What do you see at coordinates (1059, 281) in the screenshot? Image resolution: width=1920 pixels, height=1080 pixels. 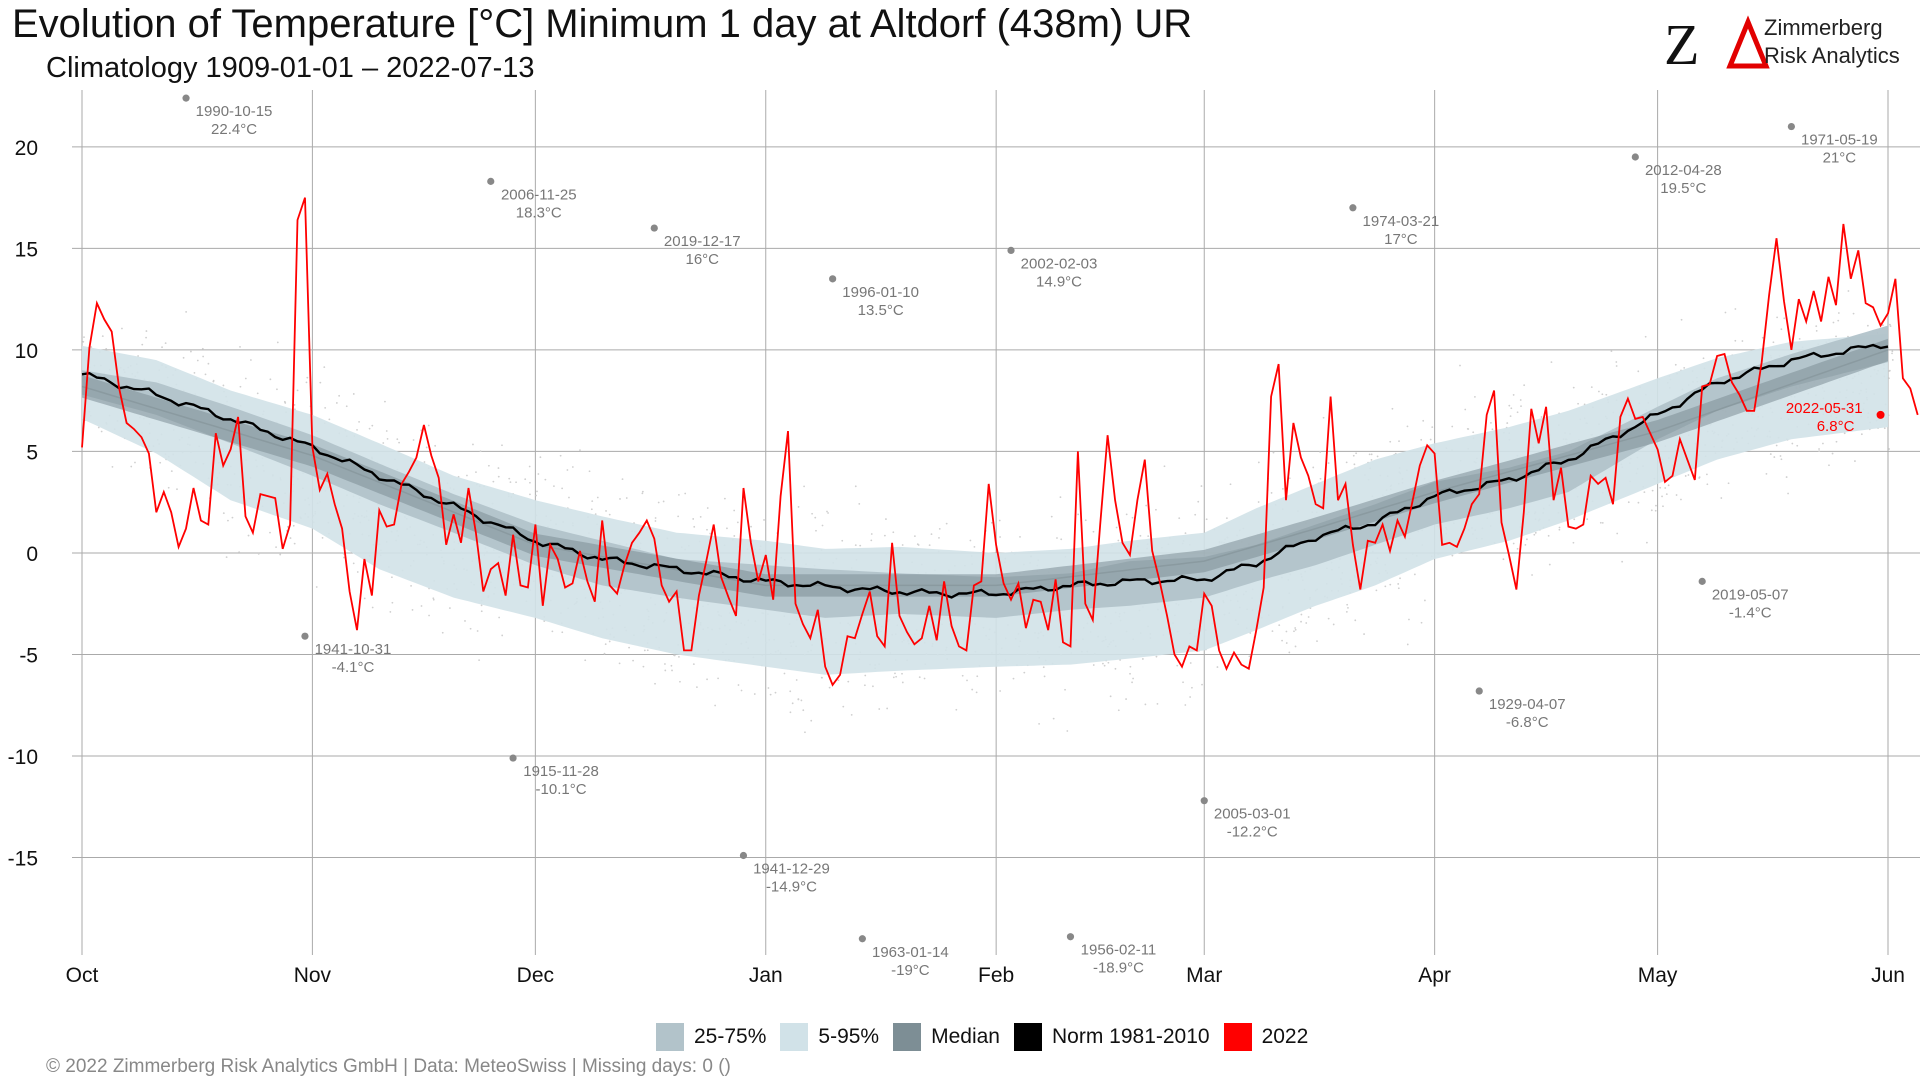 I see `record-value-label: 14.9°C` at bounding box center [1059, 281].